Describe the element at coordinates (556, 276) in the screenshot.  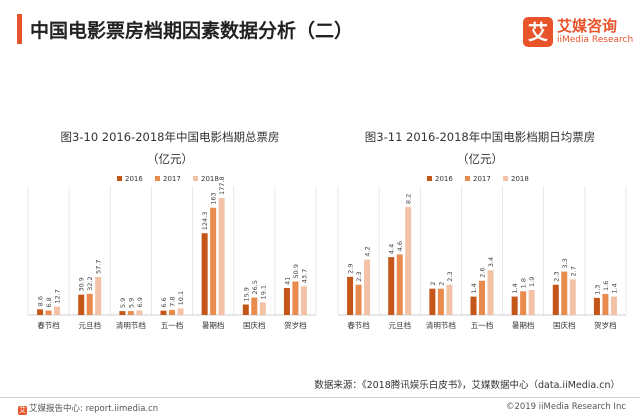
I see `data-label-国庆档-2016: 2.3` at that location.